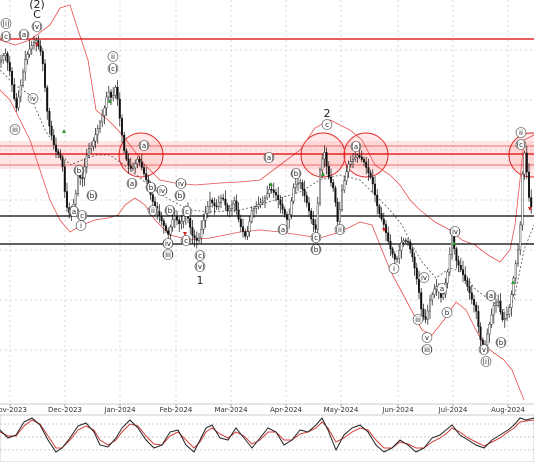  I want to click on wave-label: ii, so click(113, 57).